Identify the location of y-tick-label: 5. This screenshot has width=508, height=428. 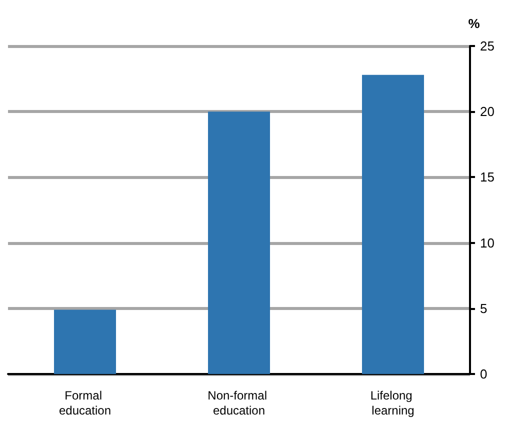
(484, 308).